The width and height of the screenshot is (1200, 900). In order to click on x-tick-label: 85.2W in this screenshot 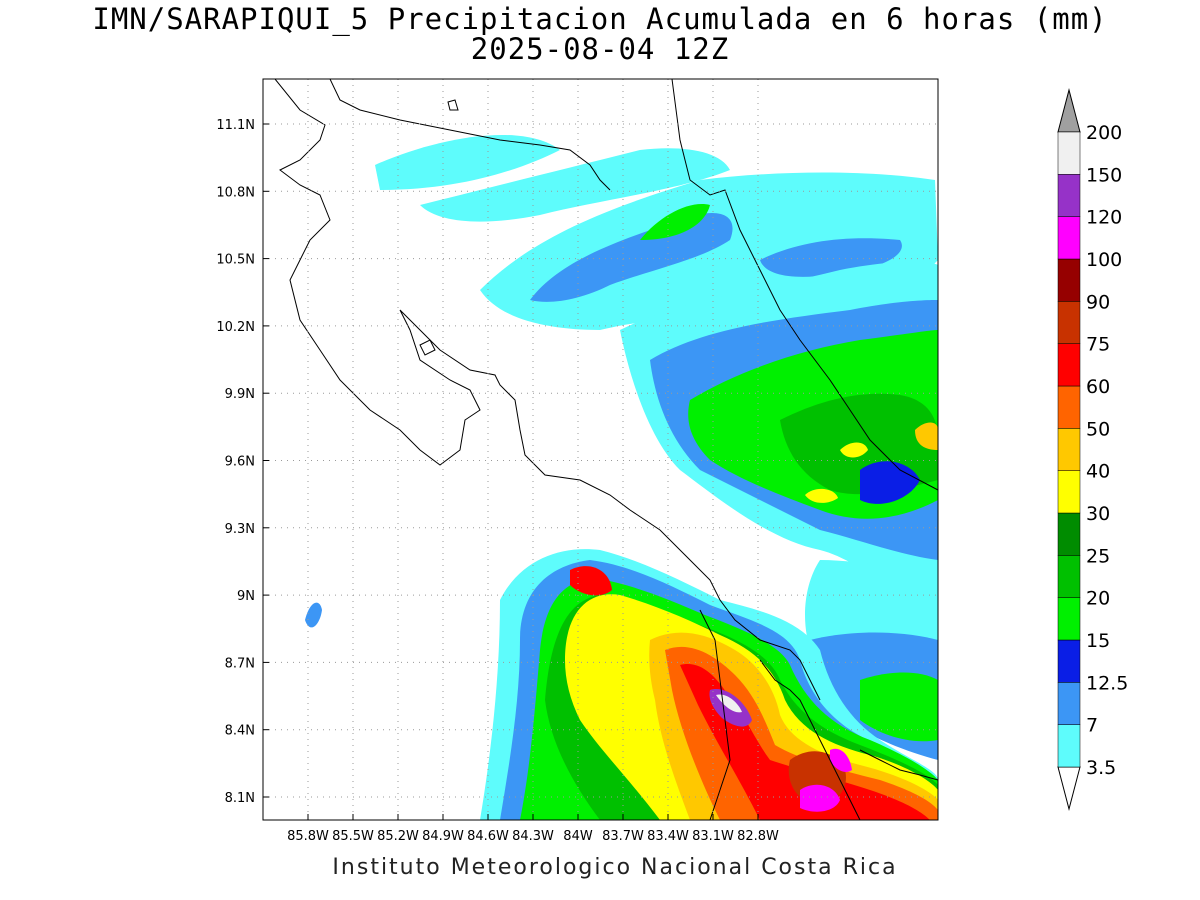, I will do `click(398, 836)`.